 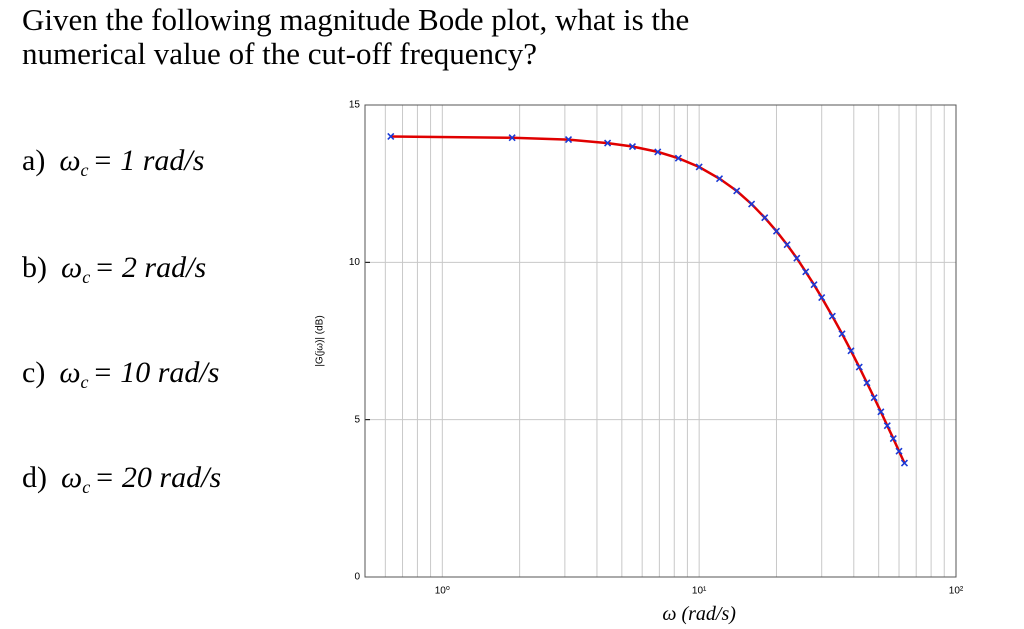 I want to click on y-tick-label: 15, so click(x=355, y=105).